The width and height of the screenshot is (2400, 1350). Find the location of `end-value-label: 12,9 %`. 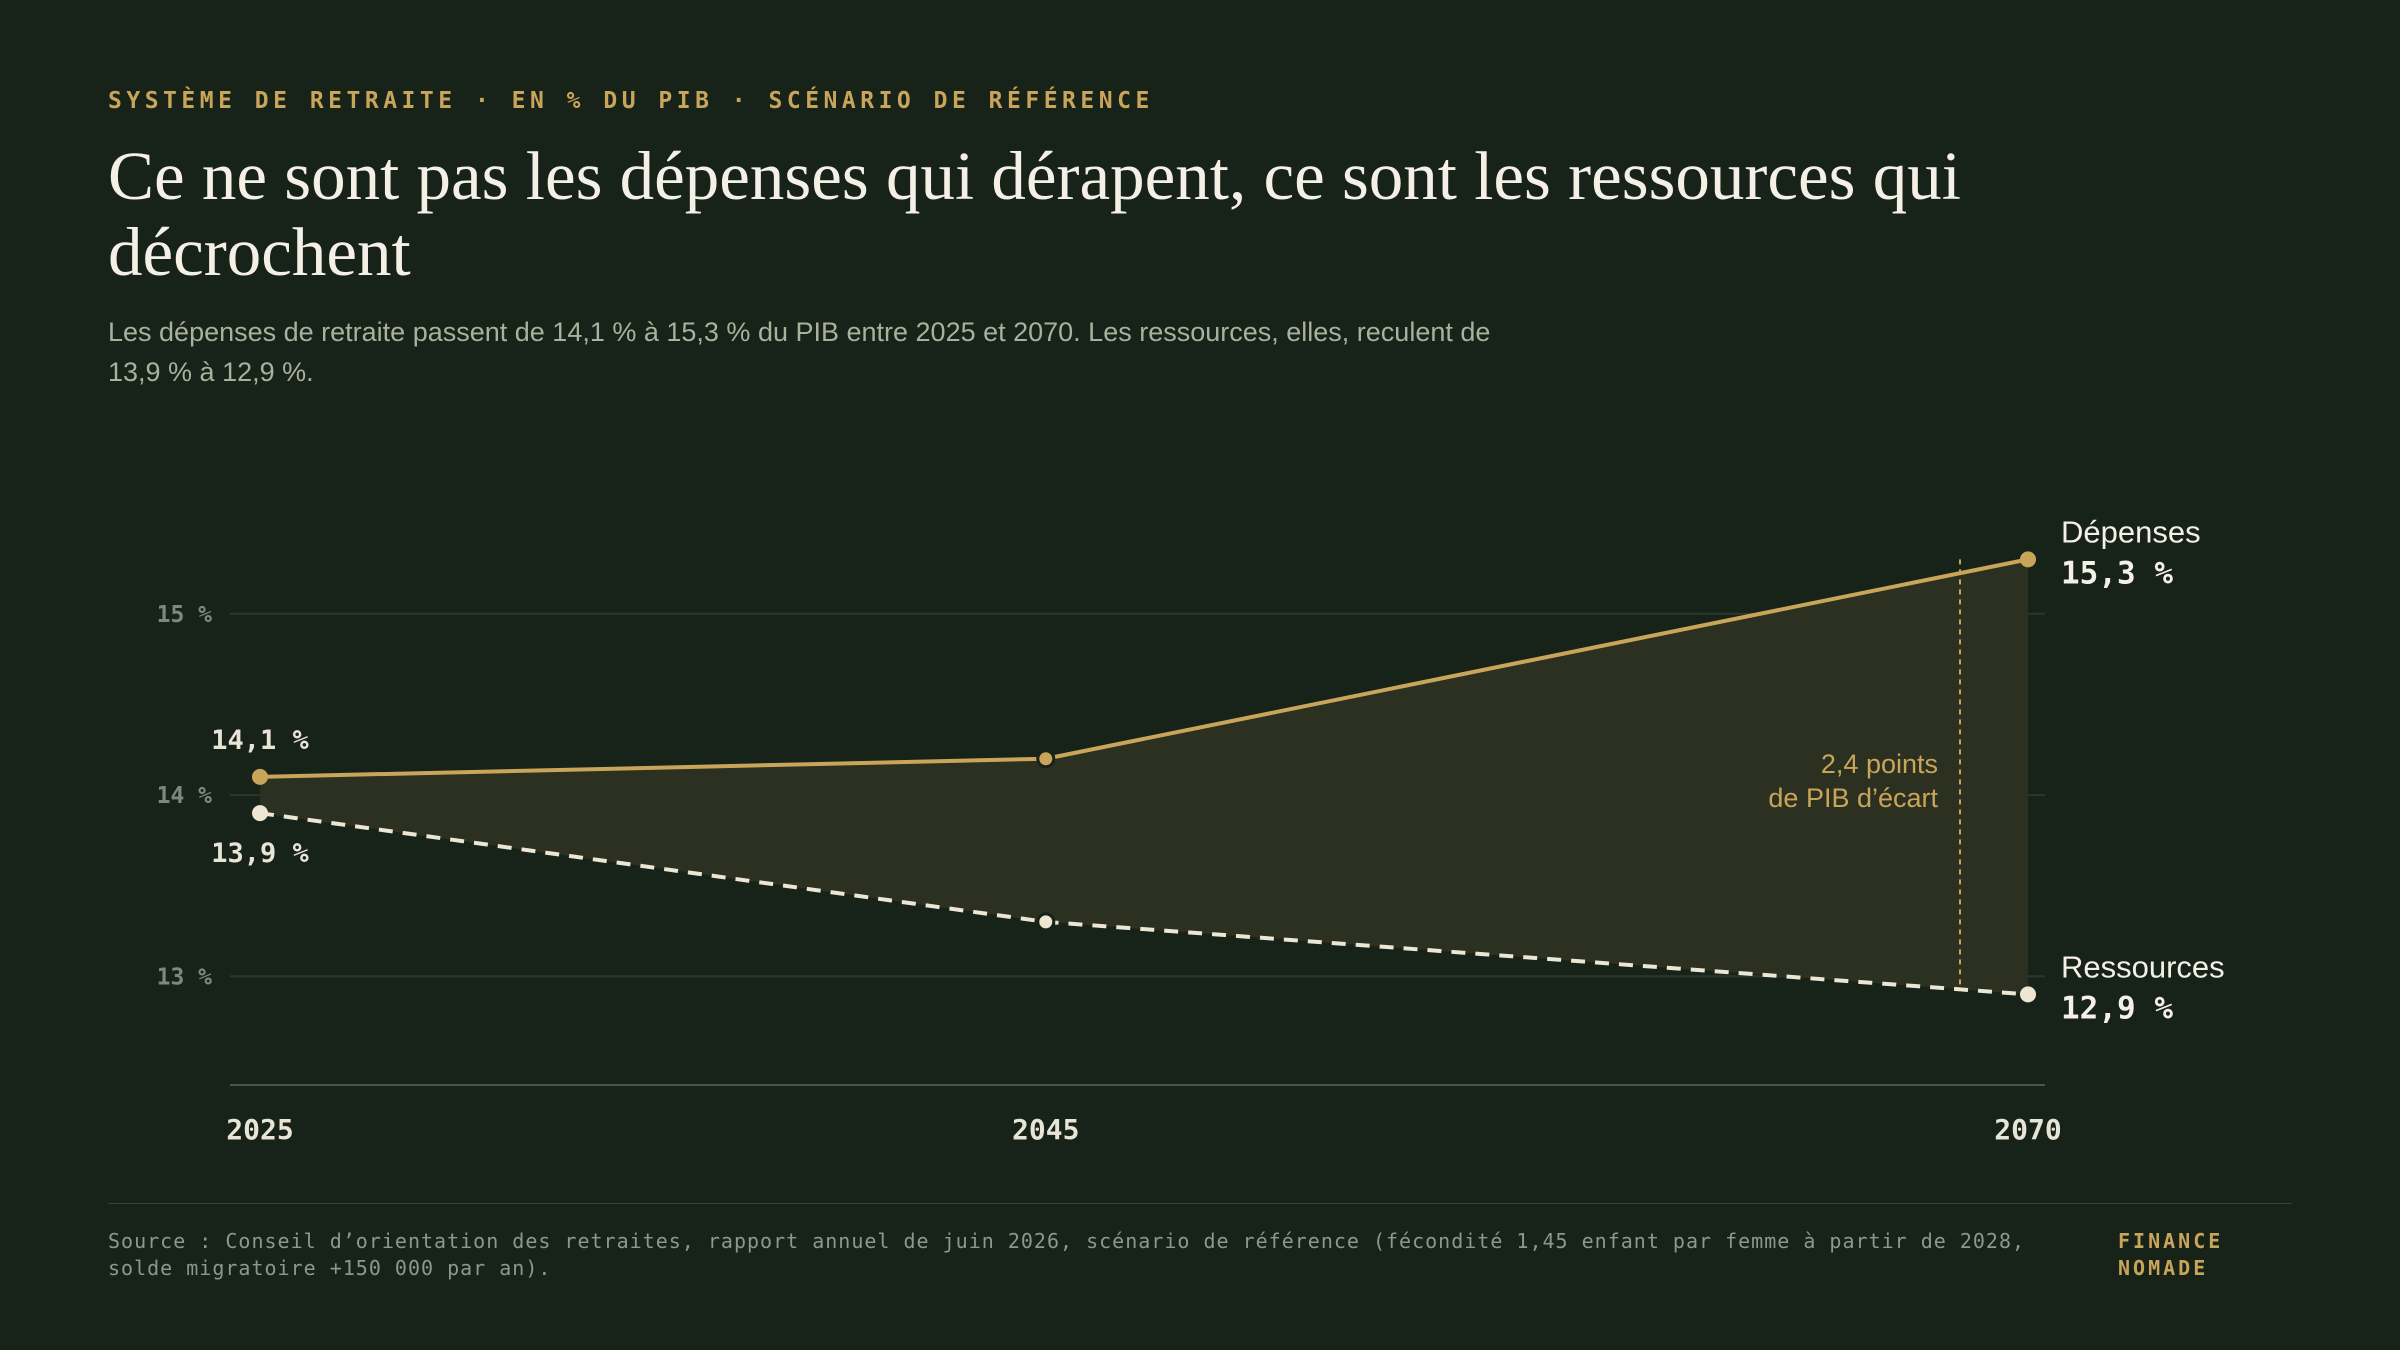

end-value-label: 12,9 % is located at coordinates (2117, 1008).